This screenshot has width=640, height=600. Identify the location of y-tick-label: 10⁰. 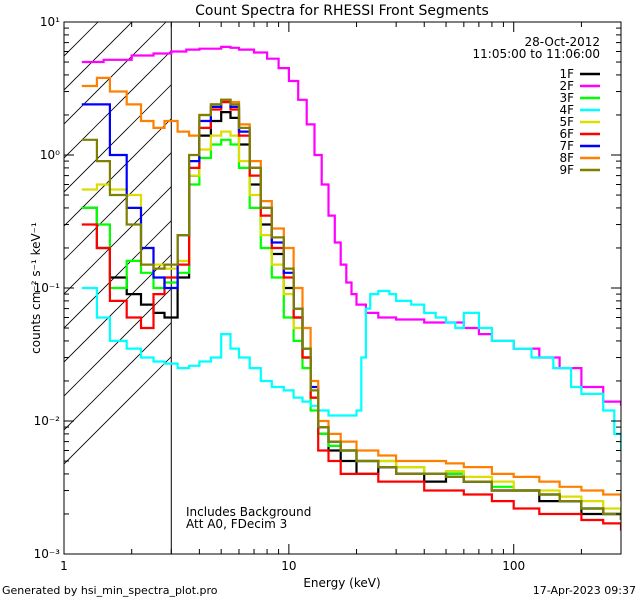
(50, 155).